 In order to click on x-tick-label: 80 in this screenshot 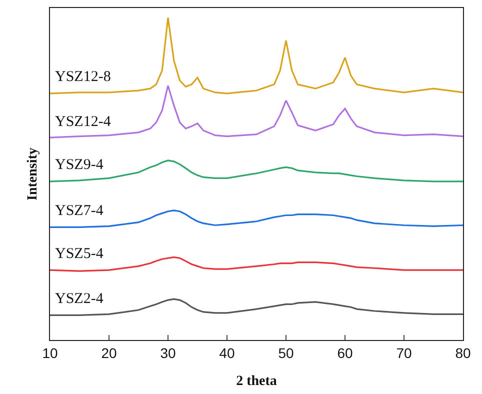, I will do `click(463, 352)`.